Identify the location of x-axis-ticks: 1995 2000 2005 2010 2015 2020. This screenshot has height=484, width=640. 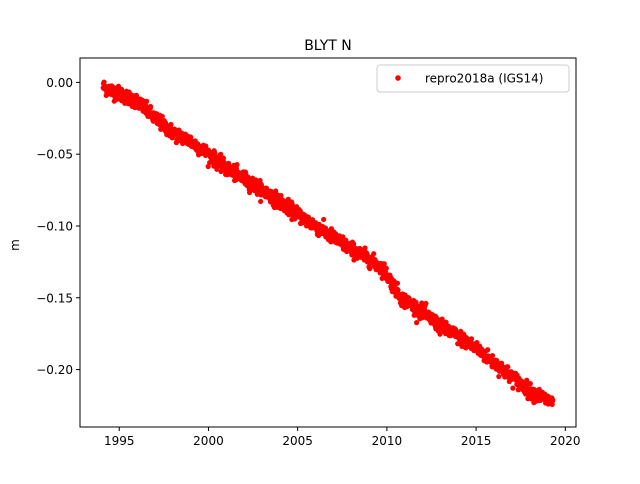
(342, 437).